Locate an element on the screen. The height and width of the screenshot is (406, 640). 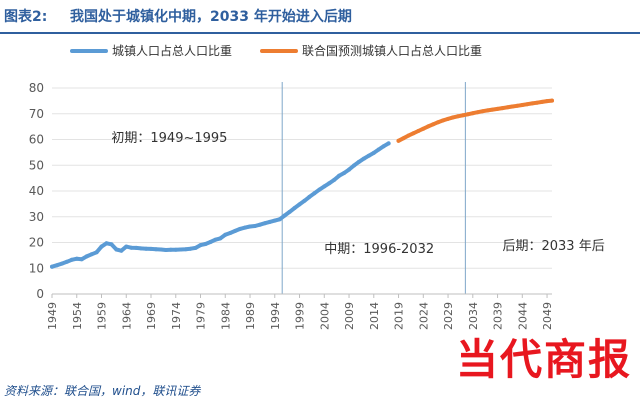
phase-annotation: 中期：1996-2032 is located at coordinates (379, 249).